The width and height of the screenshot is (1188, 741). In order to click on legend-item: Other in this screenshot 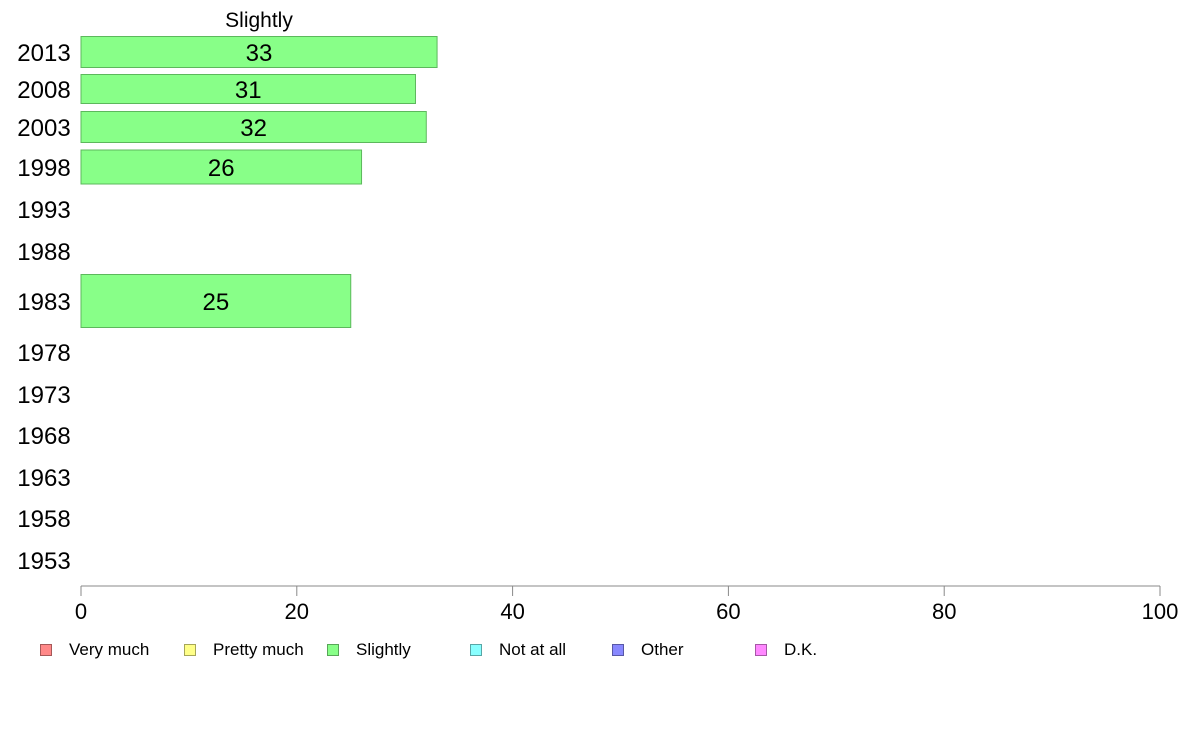, I will do `click(648, 650)`.